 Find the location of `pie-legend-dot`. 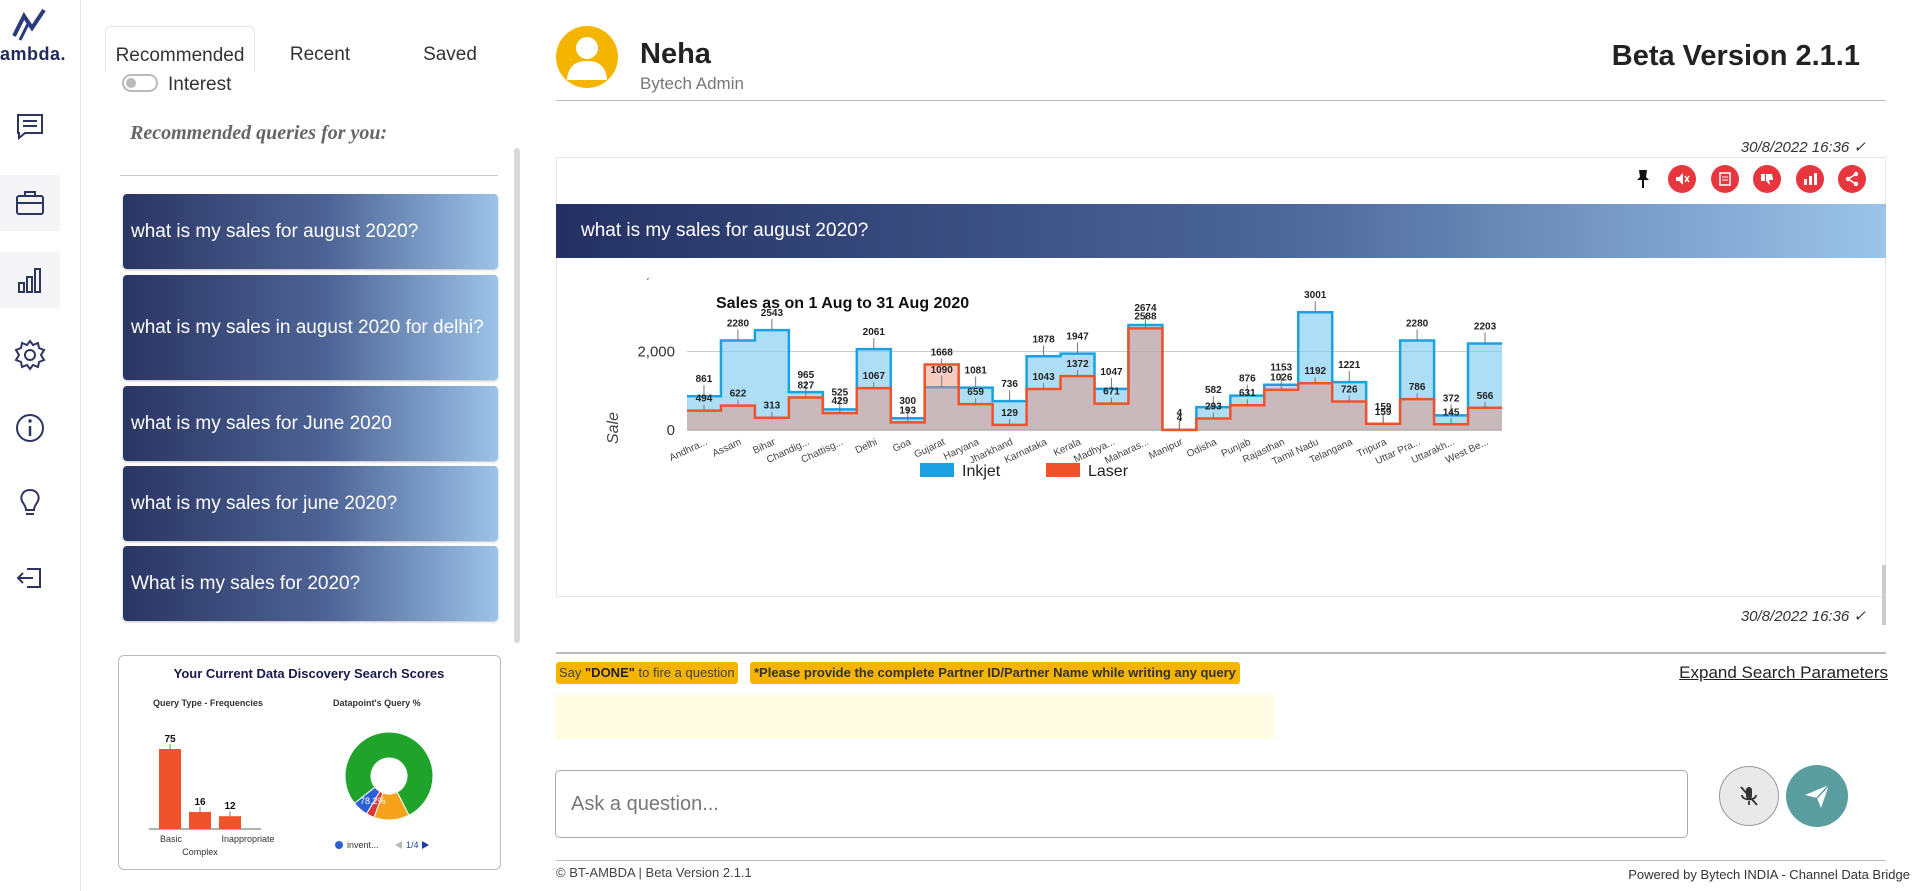

pie-legend-dot is located at coordinates (339, 845).